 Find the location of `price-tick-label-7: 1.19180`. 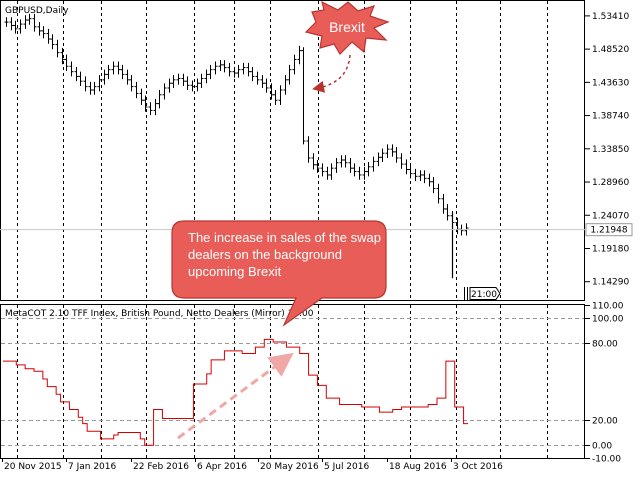

price-tick-label-7: 1.19180 is located at coordinates (610, 249).